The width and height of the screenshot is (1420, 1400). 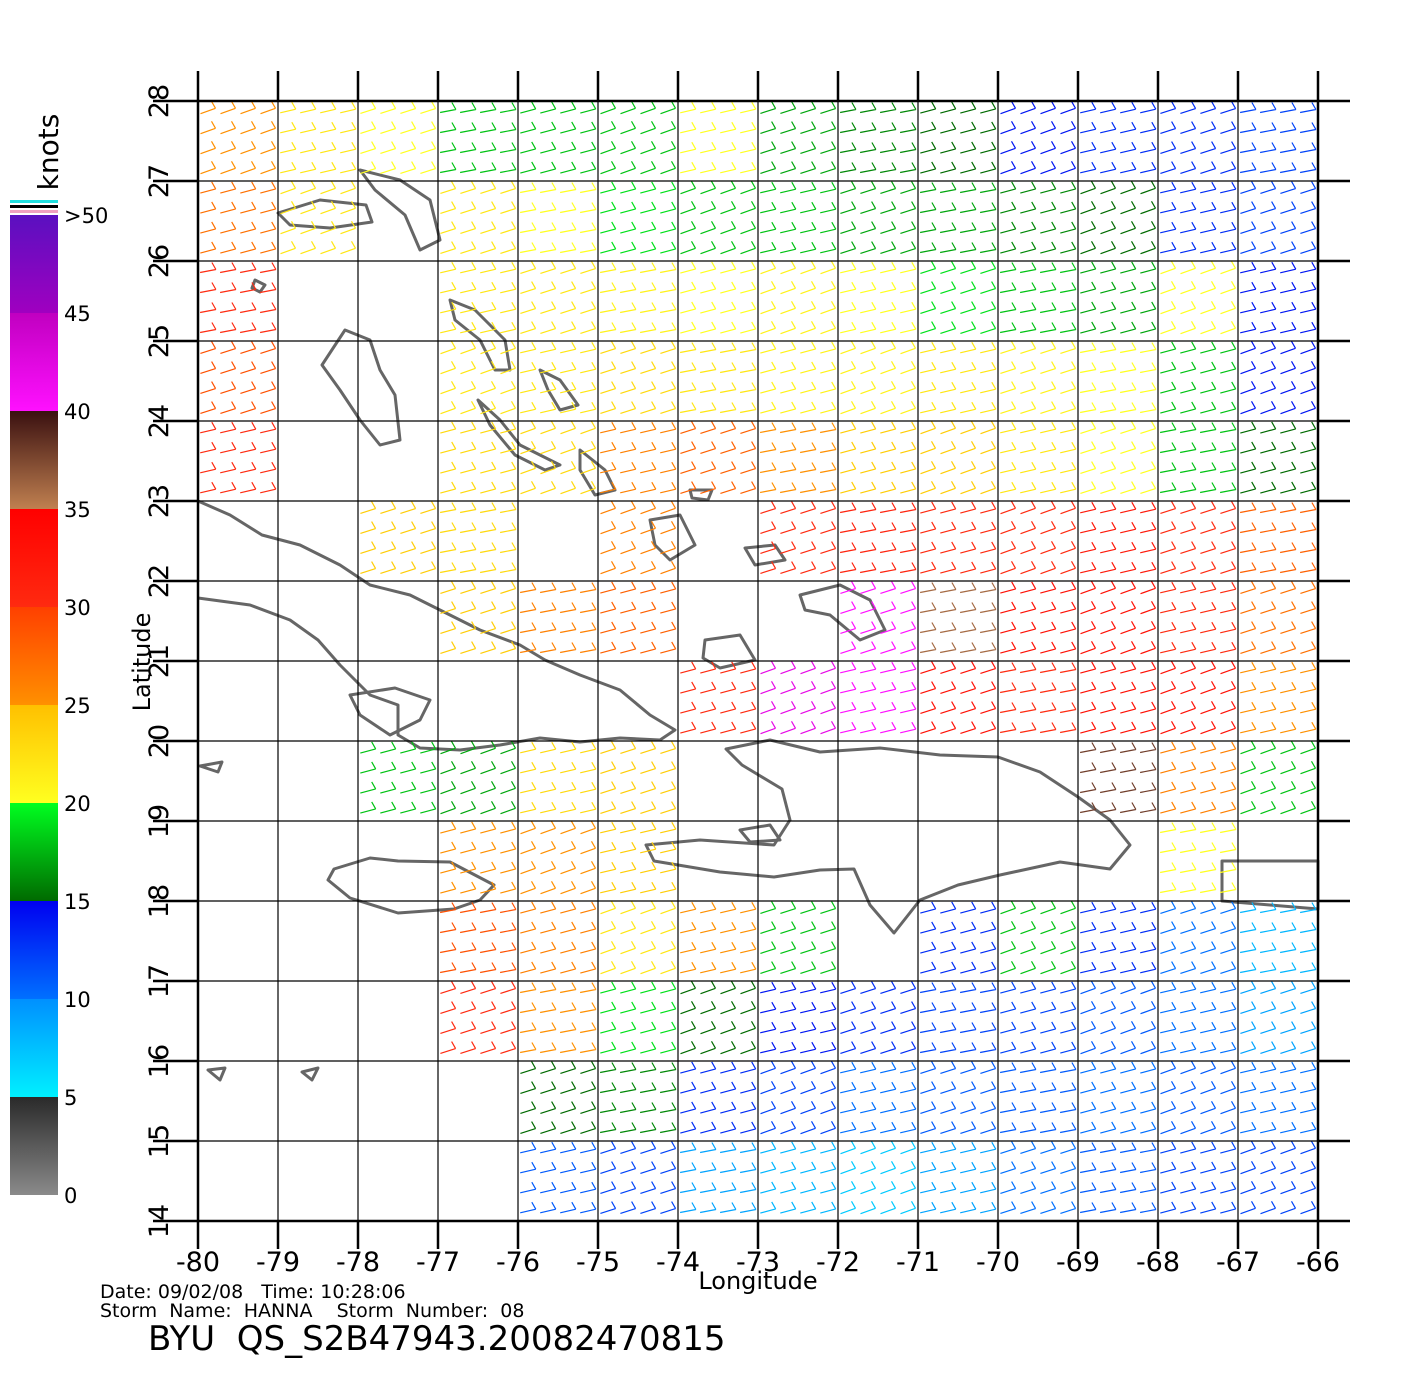 What do you see at coordinates (198, 1262) in the screenshot?
I see `x-tick-label: -80` at bounding box center [198, 1262].